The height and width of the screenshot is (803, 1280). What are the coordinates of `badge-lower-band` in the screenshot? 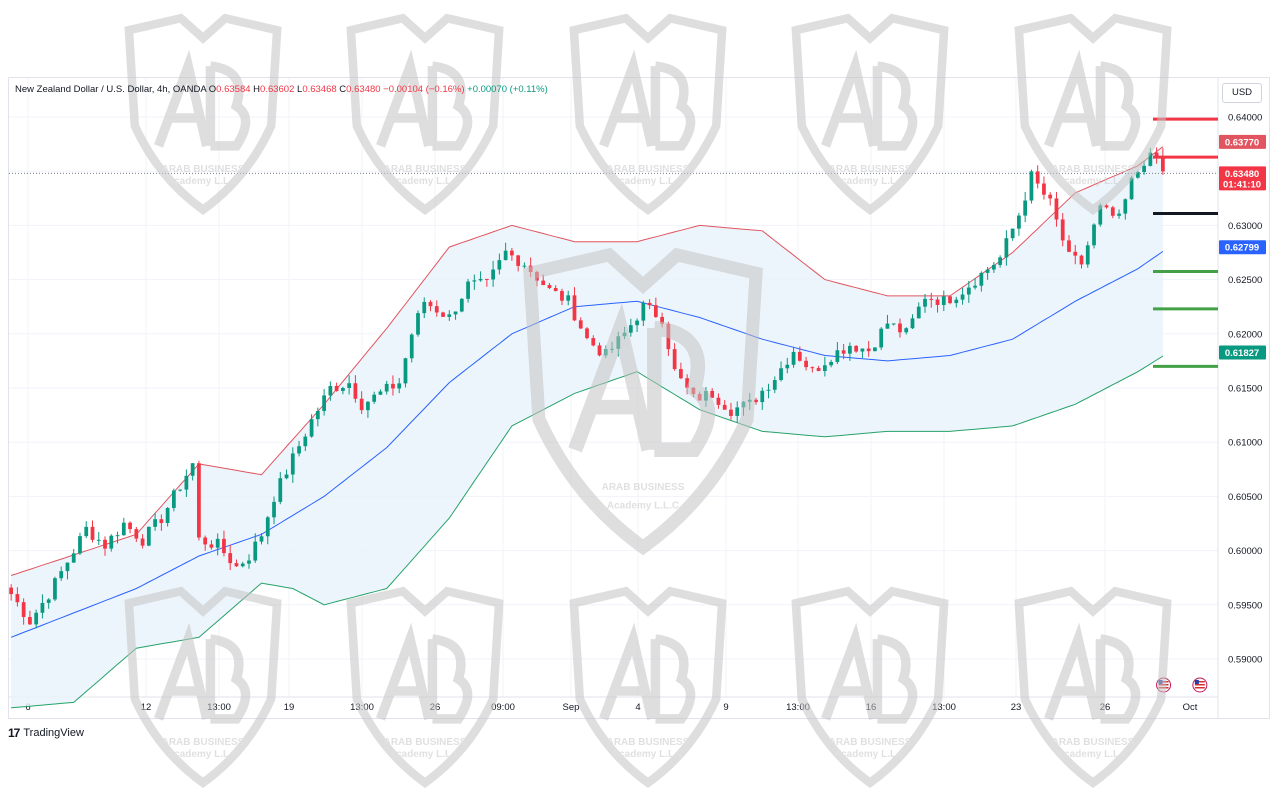 It's located at (1242, 352).